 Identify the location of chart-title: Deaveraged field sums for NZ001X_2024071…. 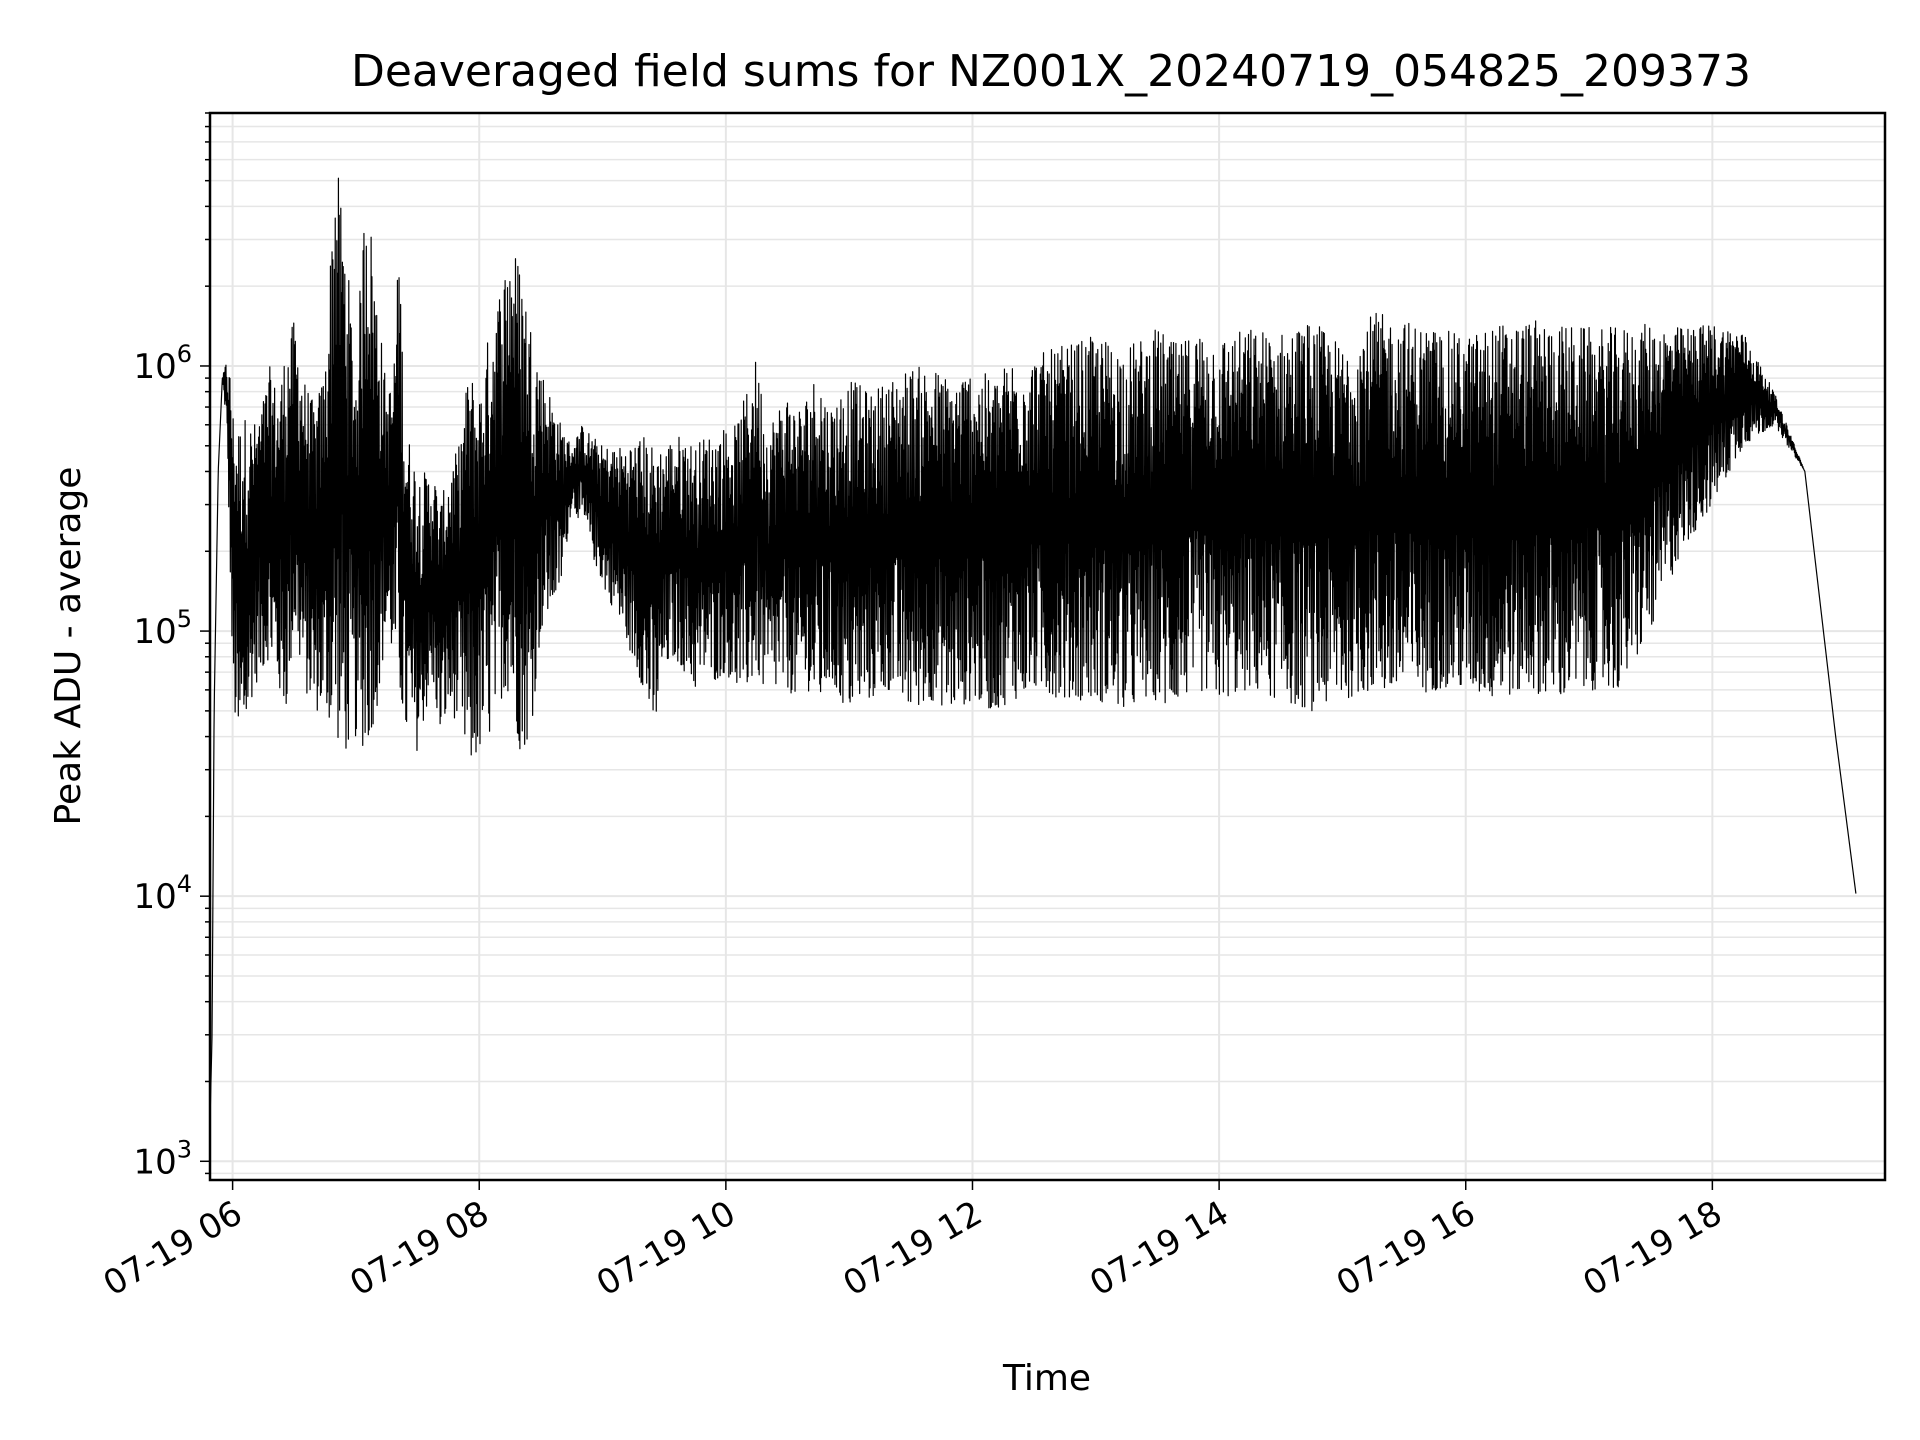
(1051, 71).